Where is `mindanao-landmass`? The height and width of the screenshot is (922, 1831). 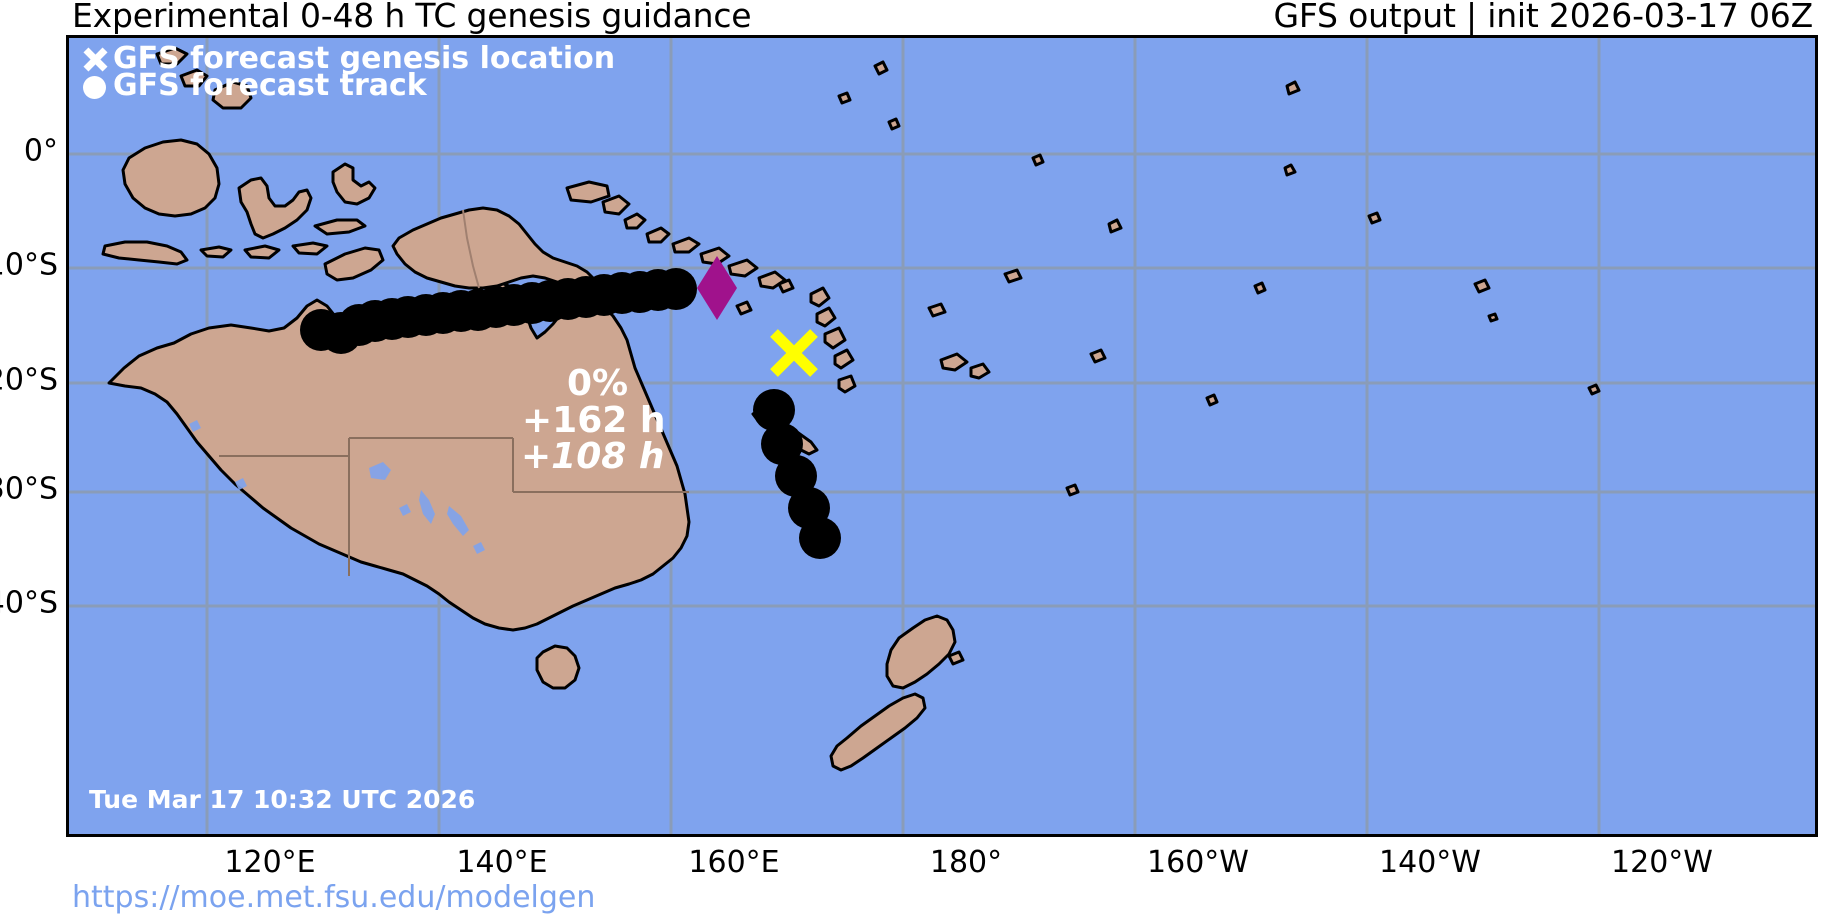 mindanao-landmass is located at coordinates (232, 95).